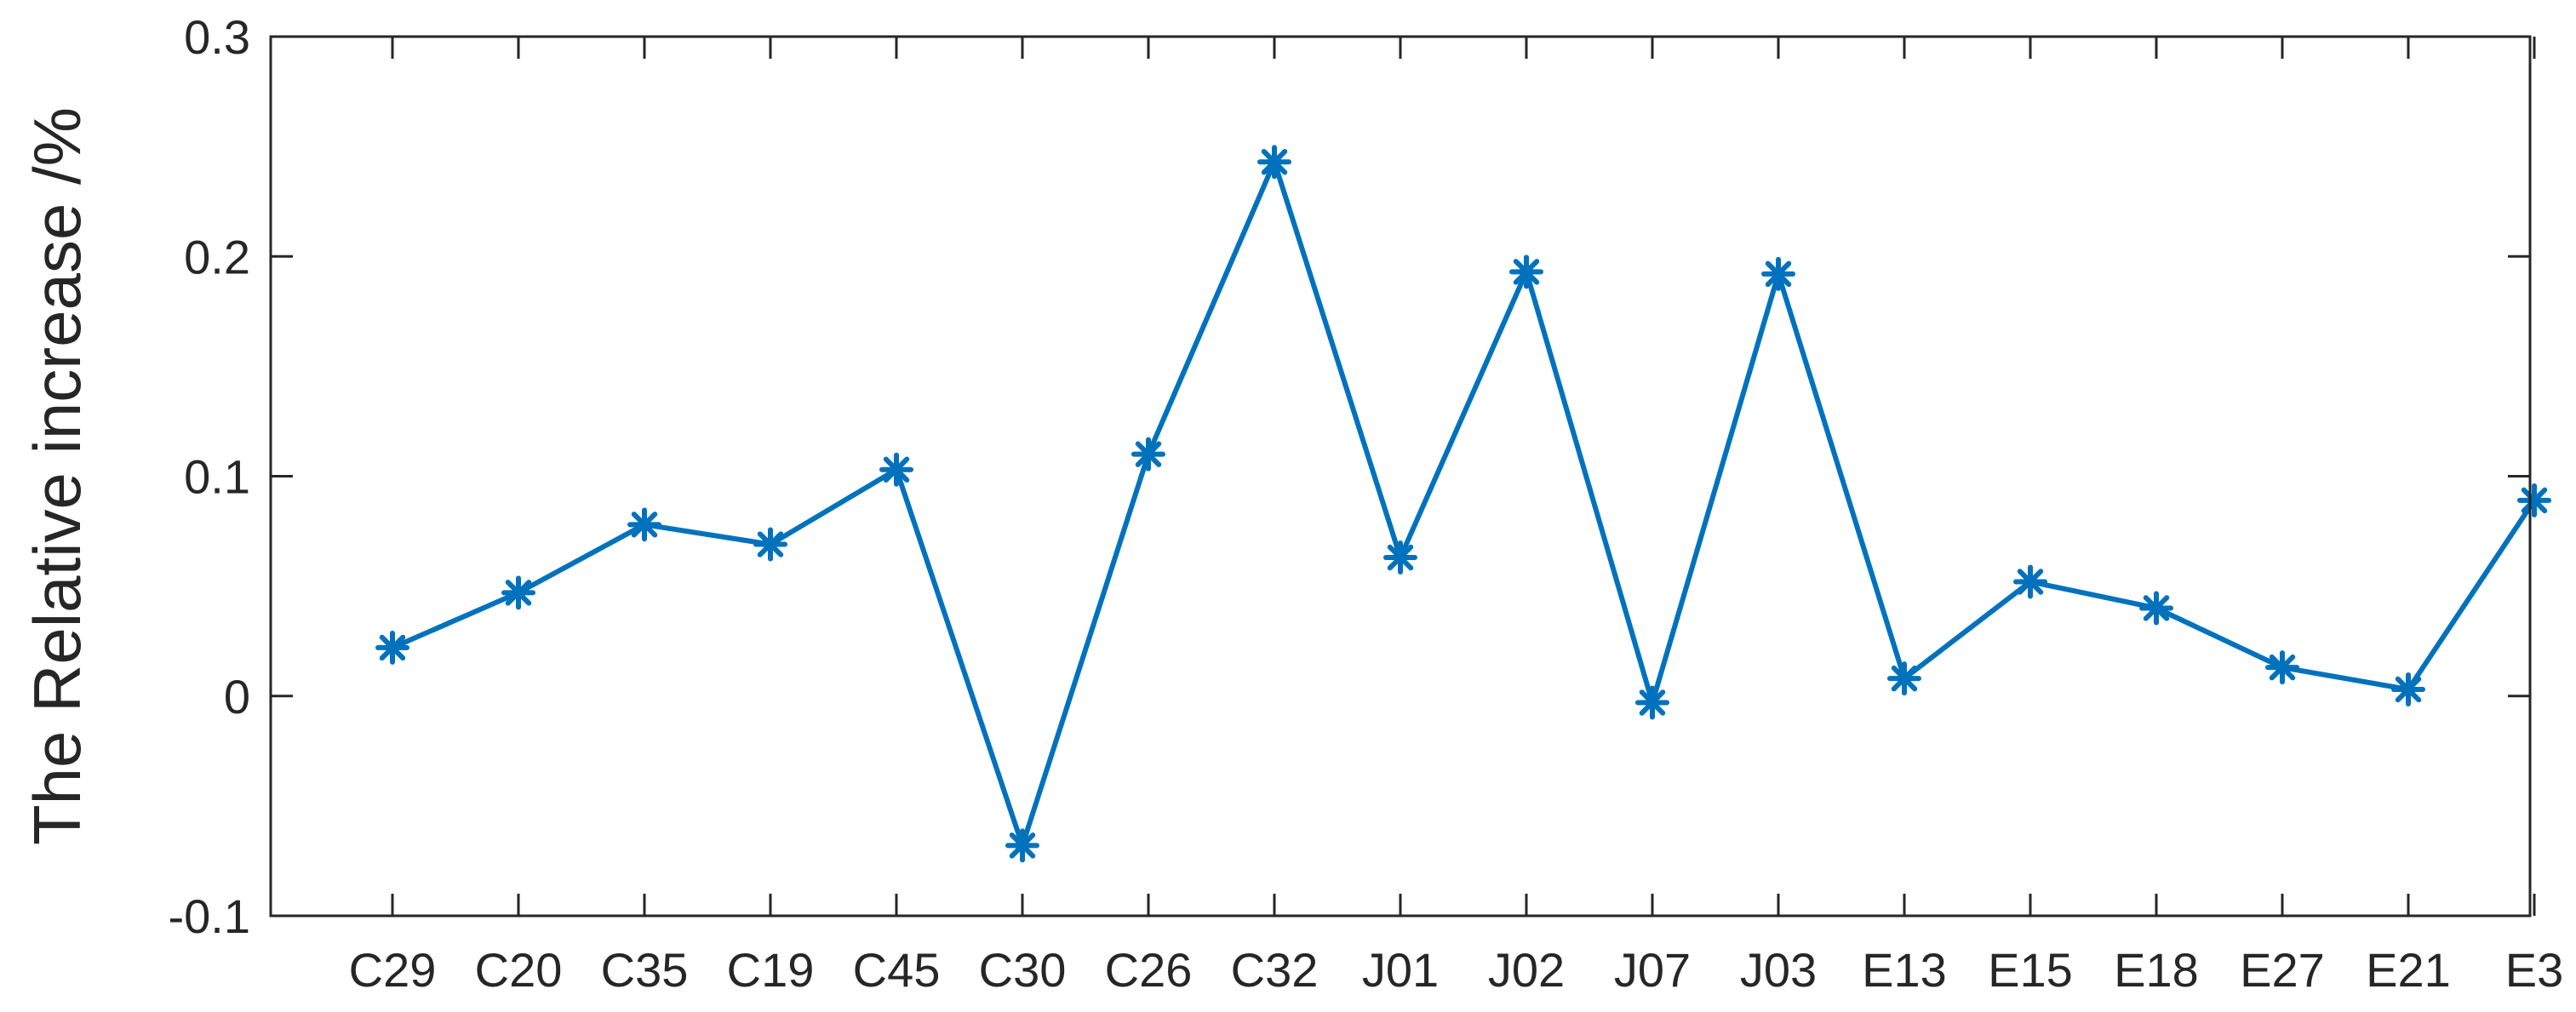  Describe the element at coordinates (57, 476) in the screenshot. I see `y-axis-label: The Relative increase /%` at that location.